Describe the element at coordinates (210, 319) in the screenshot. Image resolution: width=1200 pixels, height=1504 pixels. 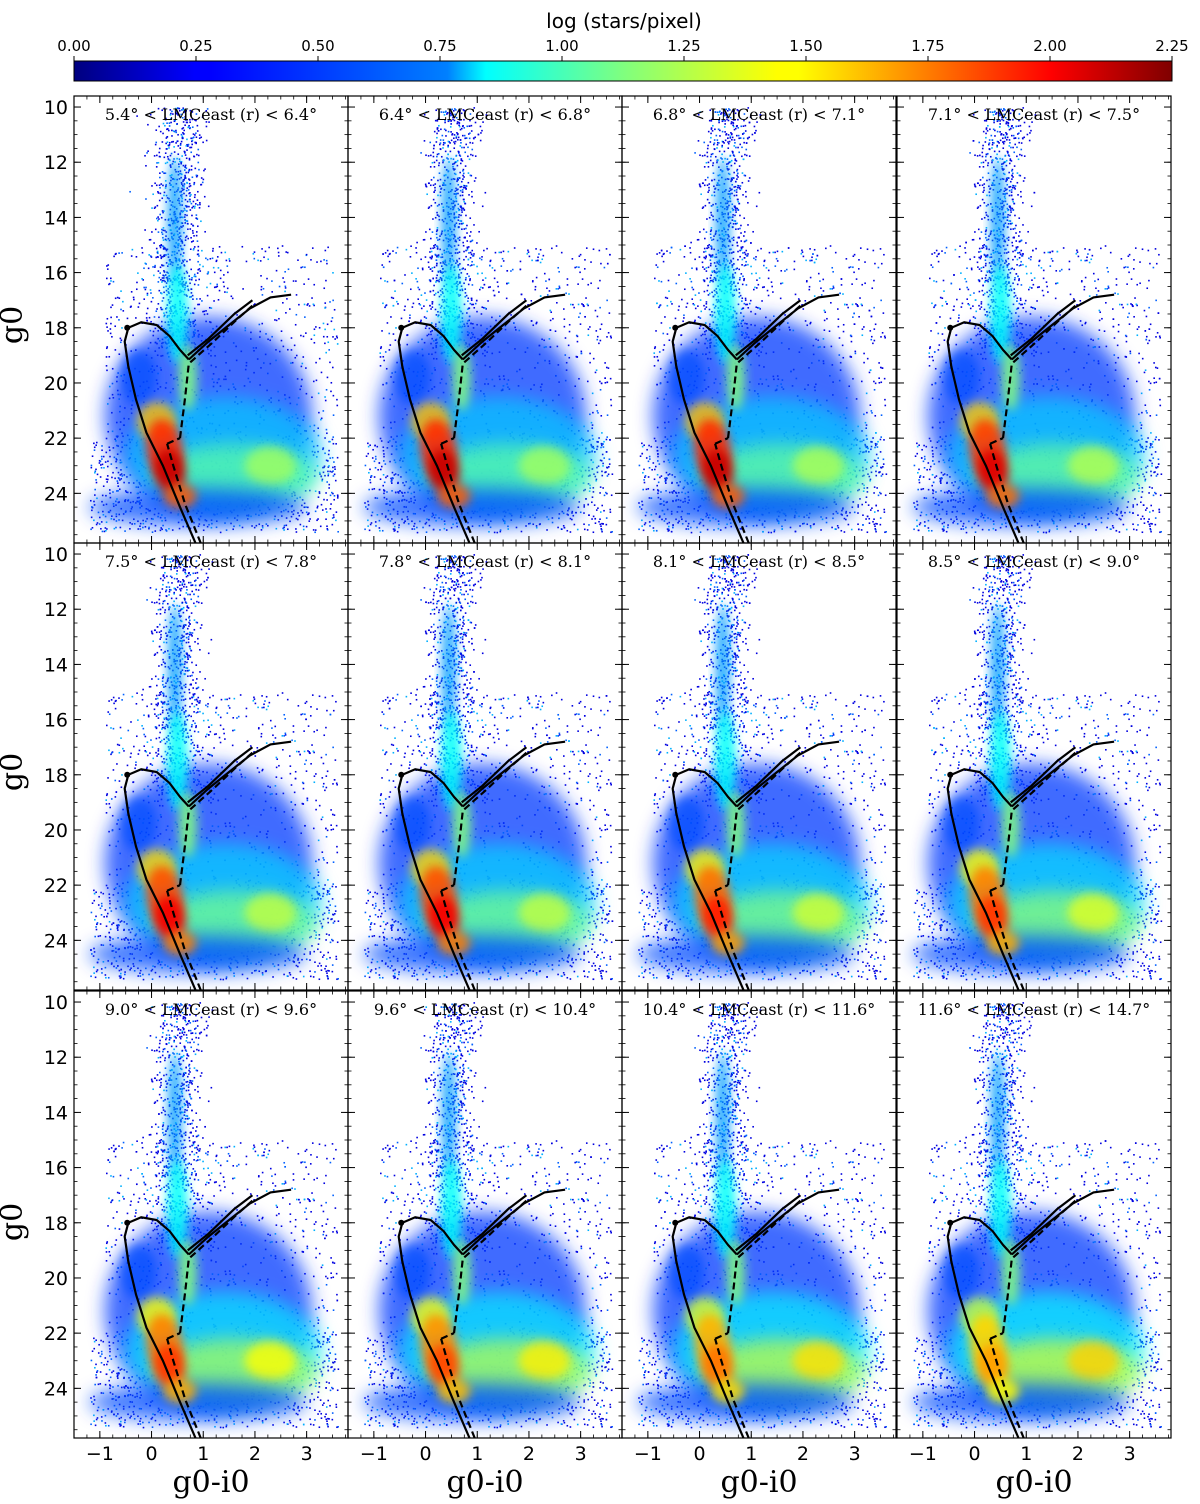
I see `panel-ticks` at that location.